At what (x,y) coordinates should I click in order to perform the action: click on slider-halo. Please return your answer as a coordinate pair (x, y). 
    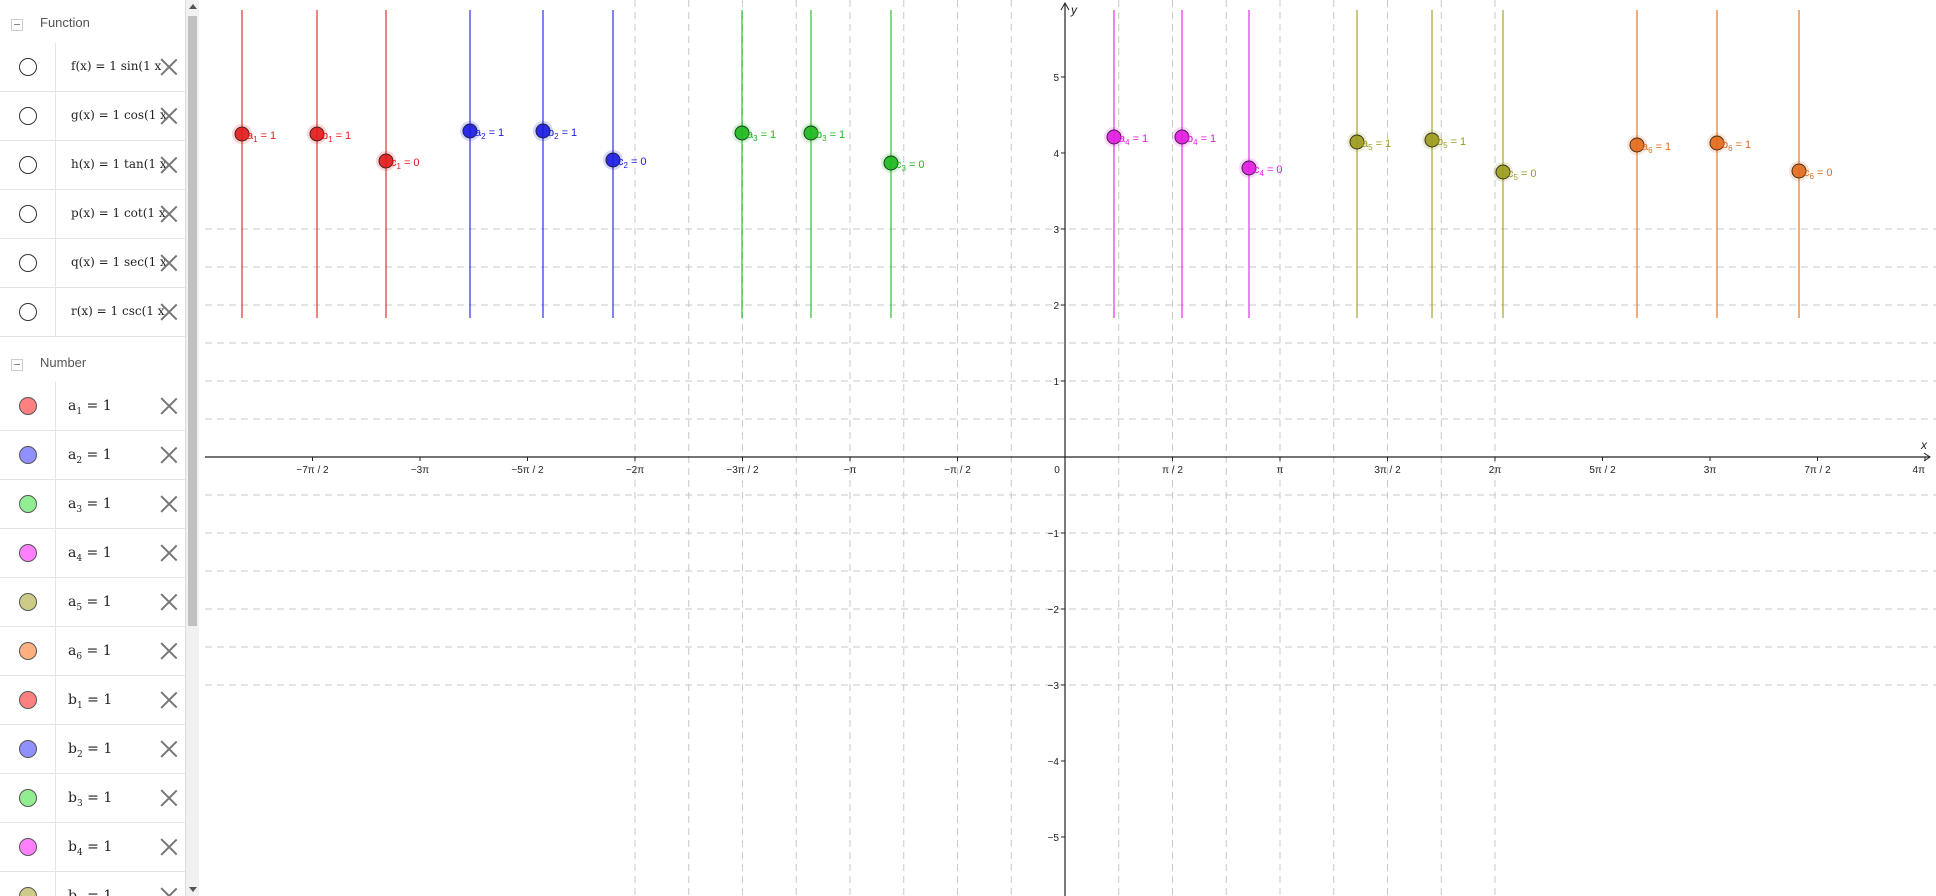
    Looking at the image, I should click on (891, 163).